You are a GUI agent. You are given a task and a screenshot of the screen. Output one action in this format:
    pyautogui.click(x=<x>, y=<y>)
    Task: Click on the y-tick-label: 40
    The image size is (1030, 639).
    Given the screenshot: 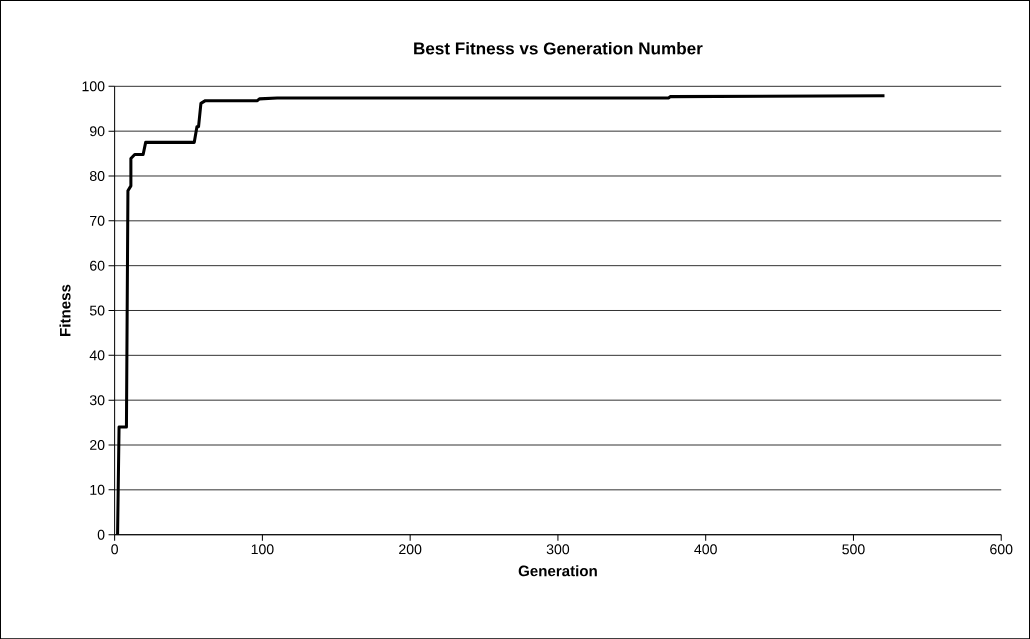 What is the action you would take?
    pyautogui.click(x=97, y=355)
    